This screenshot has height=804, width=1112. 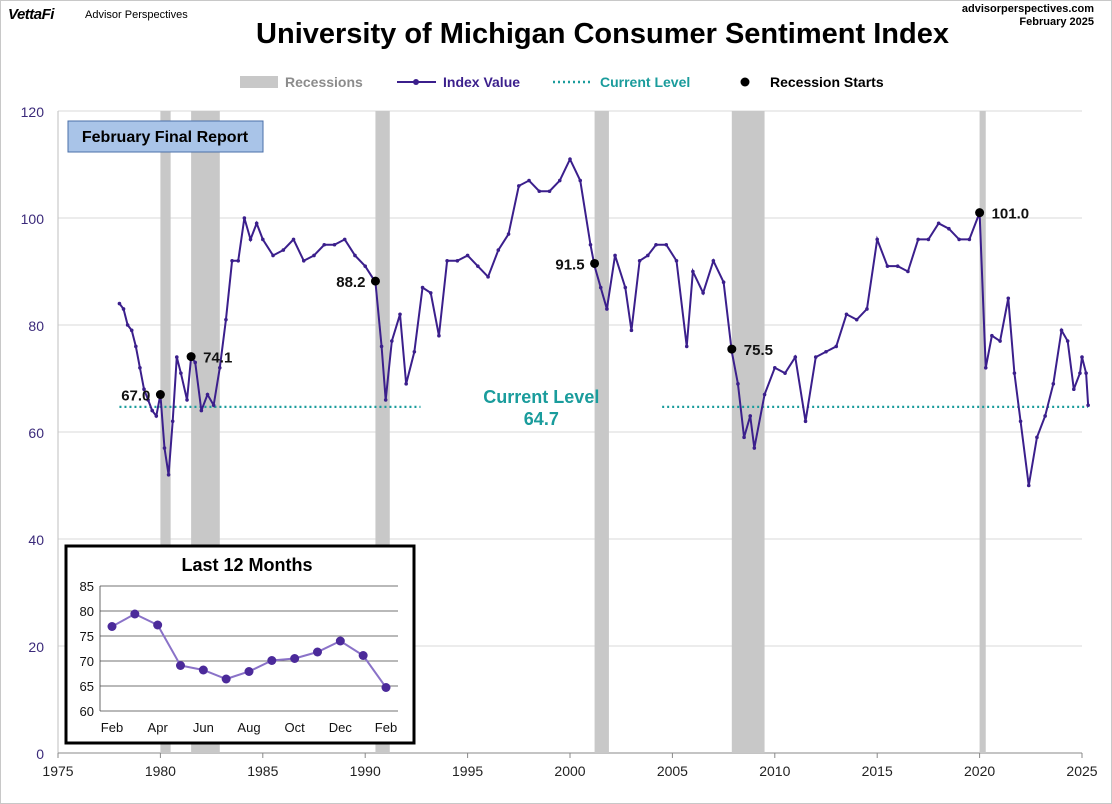 What do you see at coordinates (87, 711) in the screenshot?
I see `inset-y-tick-label: 60` at bounding box center [87, 711].